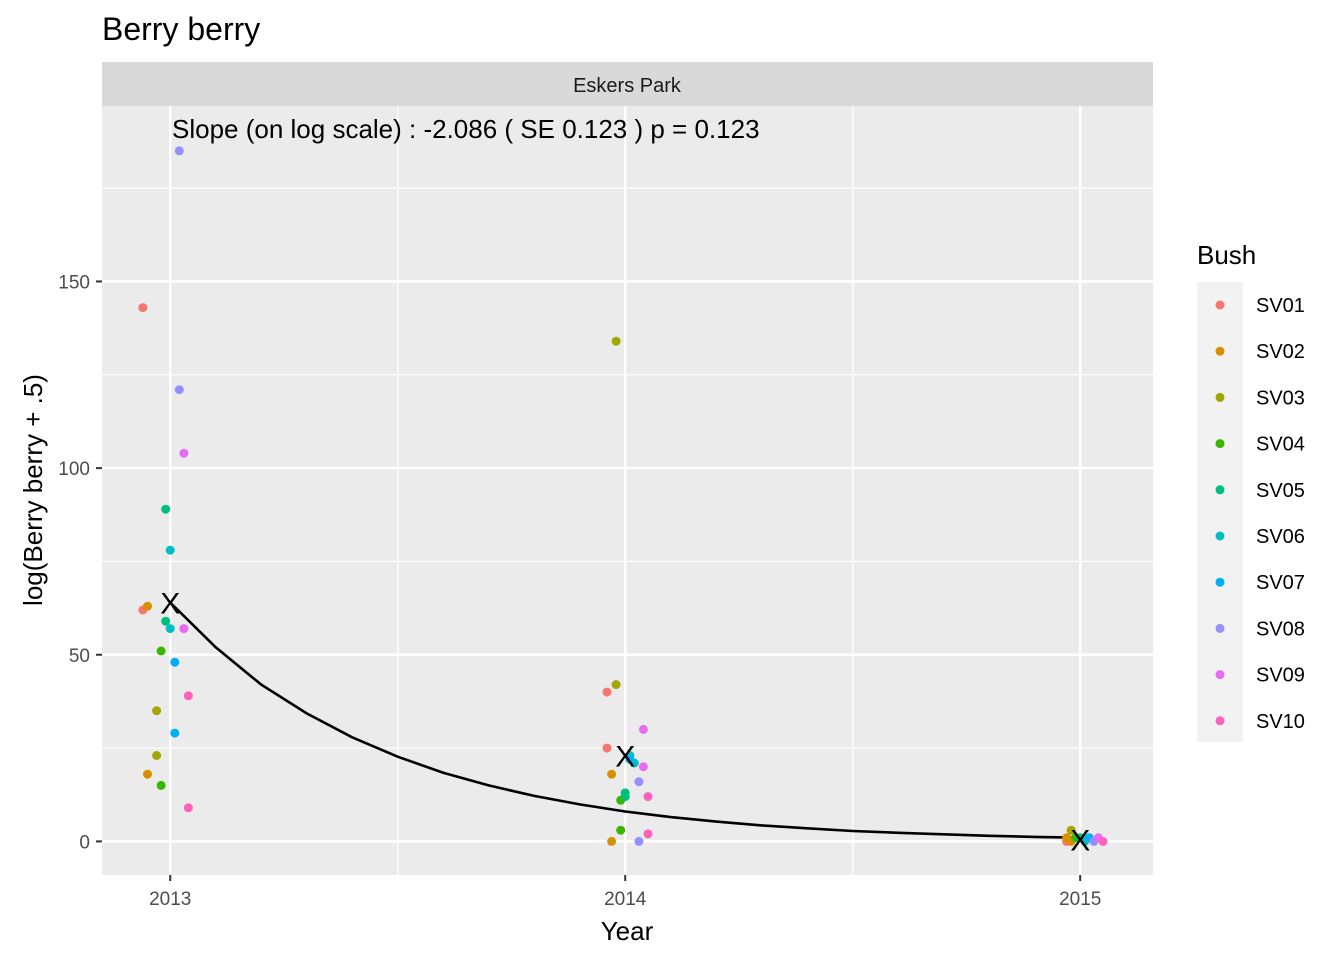 The height and width of the screenshot is (960, 1344). Describe the element at coordinates (1280, 583) in the screenshot. I see `legend-label-sv07: SV07` at that location.